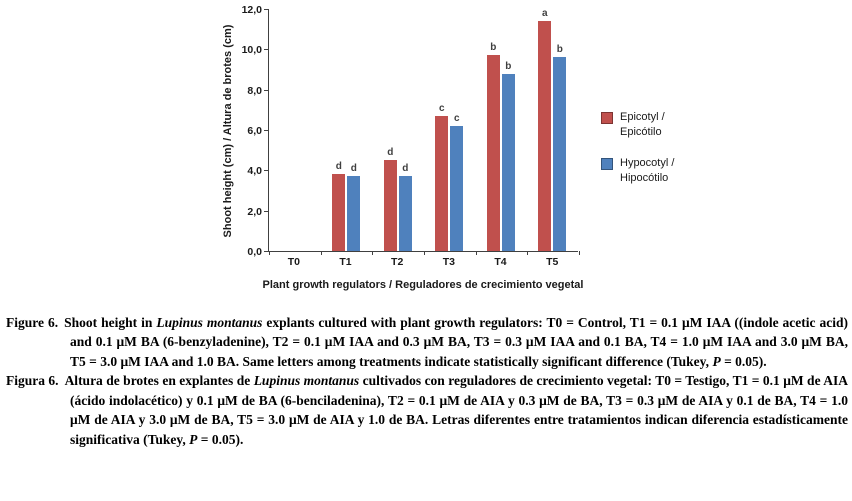 The width and height of the screenshot is (852, 501). Describe the element at coordinates (159, 381) in the screenshot. I see `caption-text: Altura de brotes en explantes de` at that location.